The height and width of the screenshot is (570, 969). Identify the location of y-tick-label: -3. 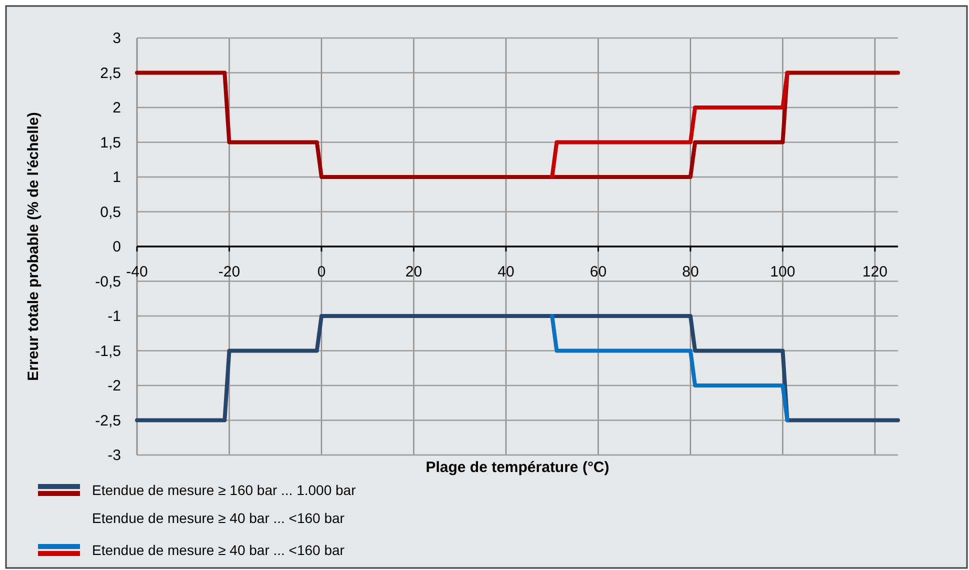
(114, 455).